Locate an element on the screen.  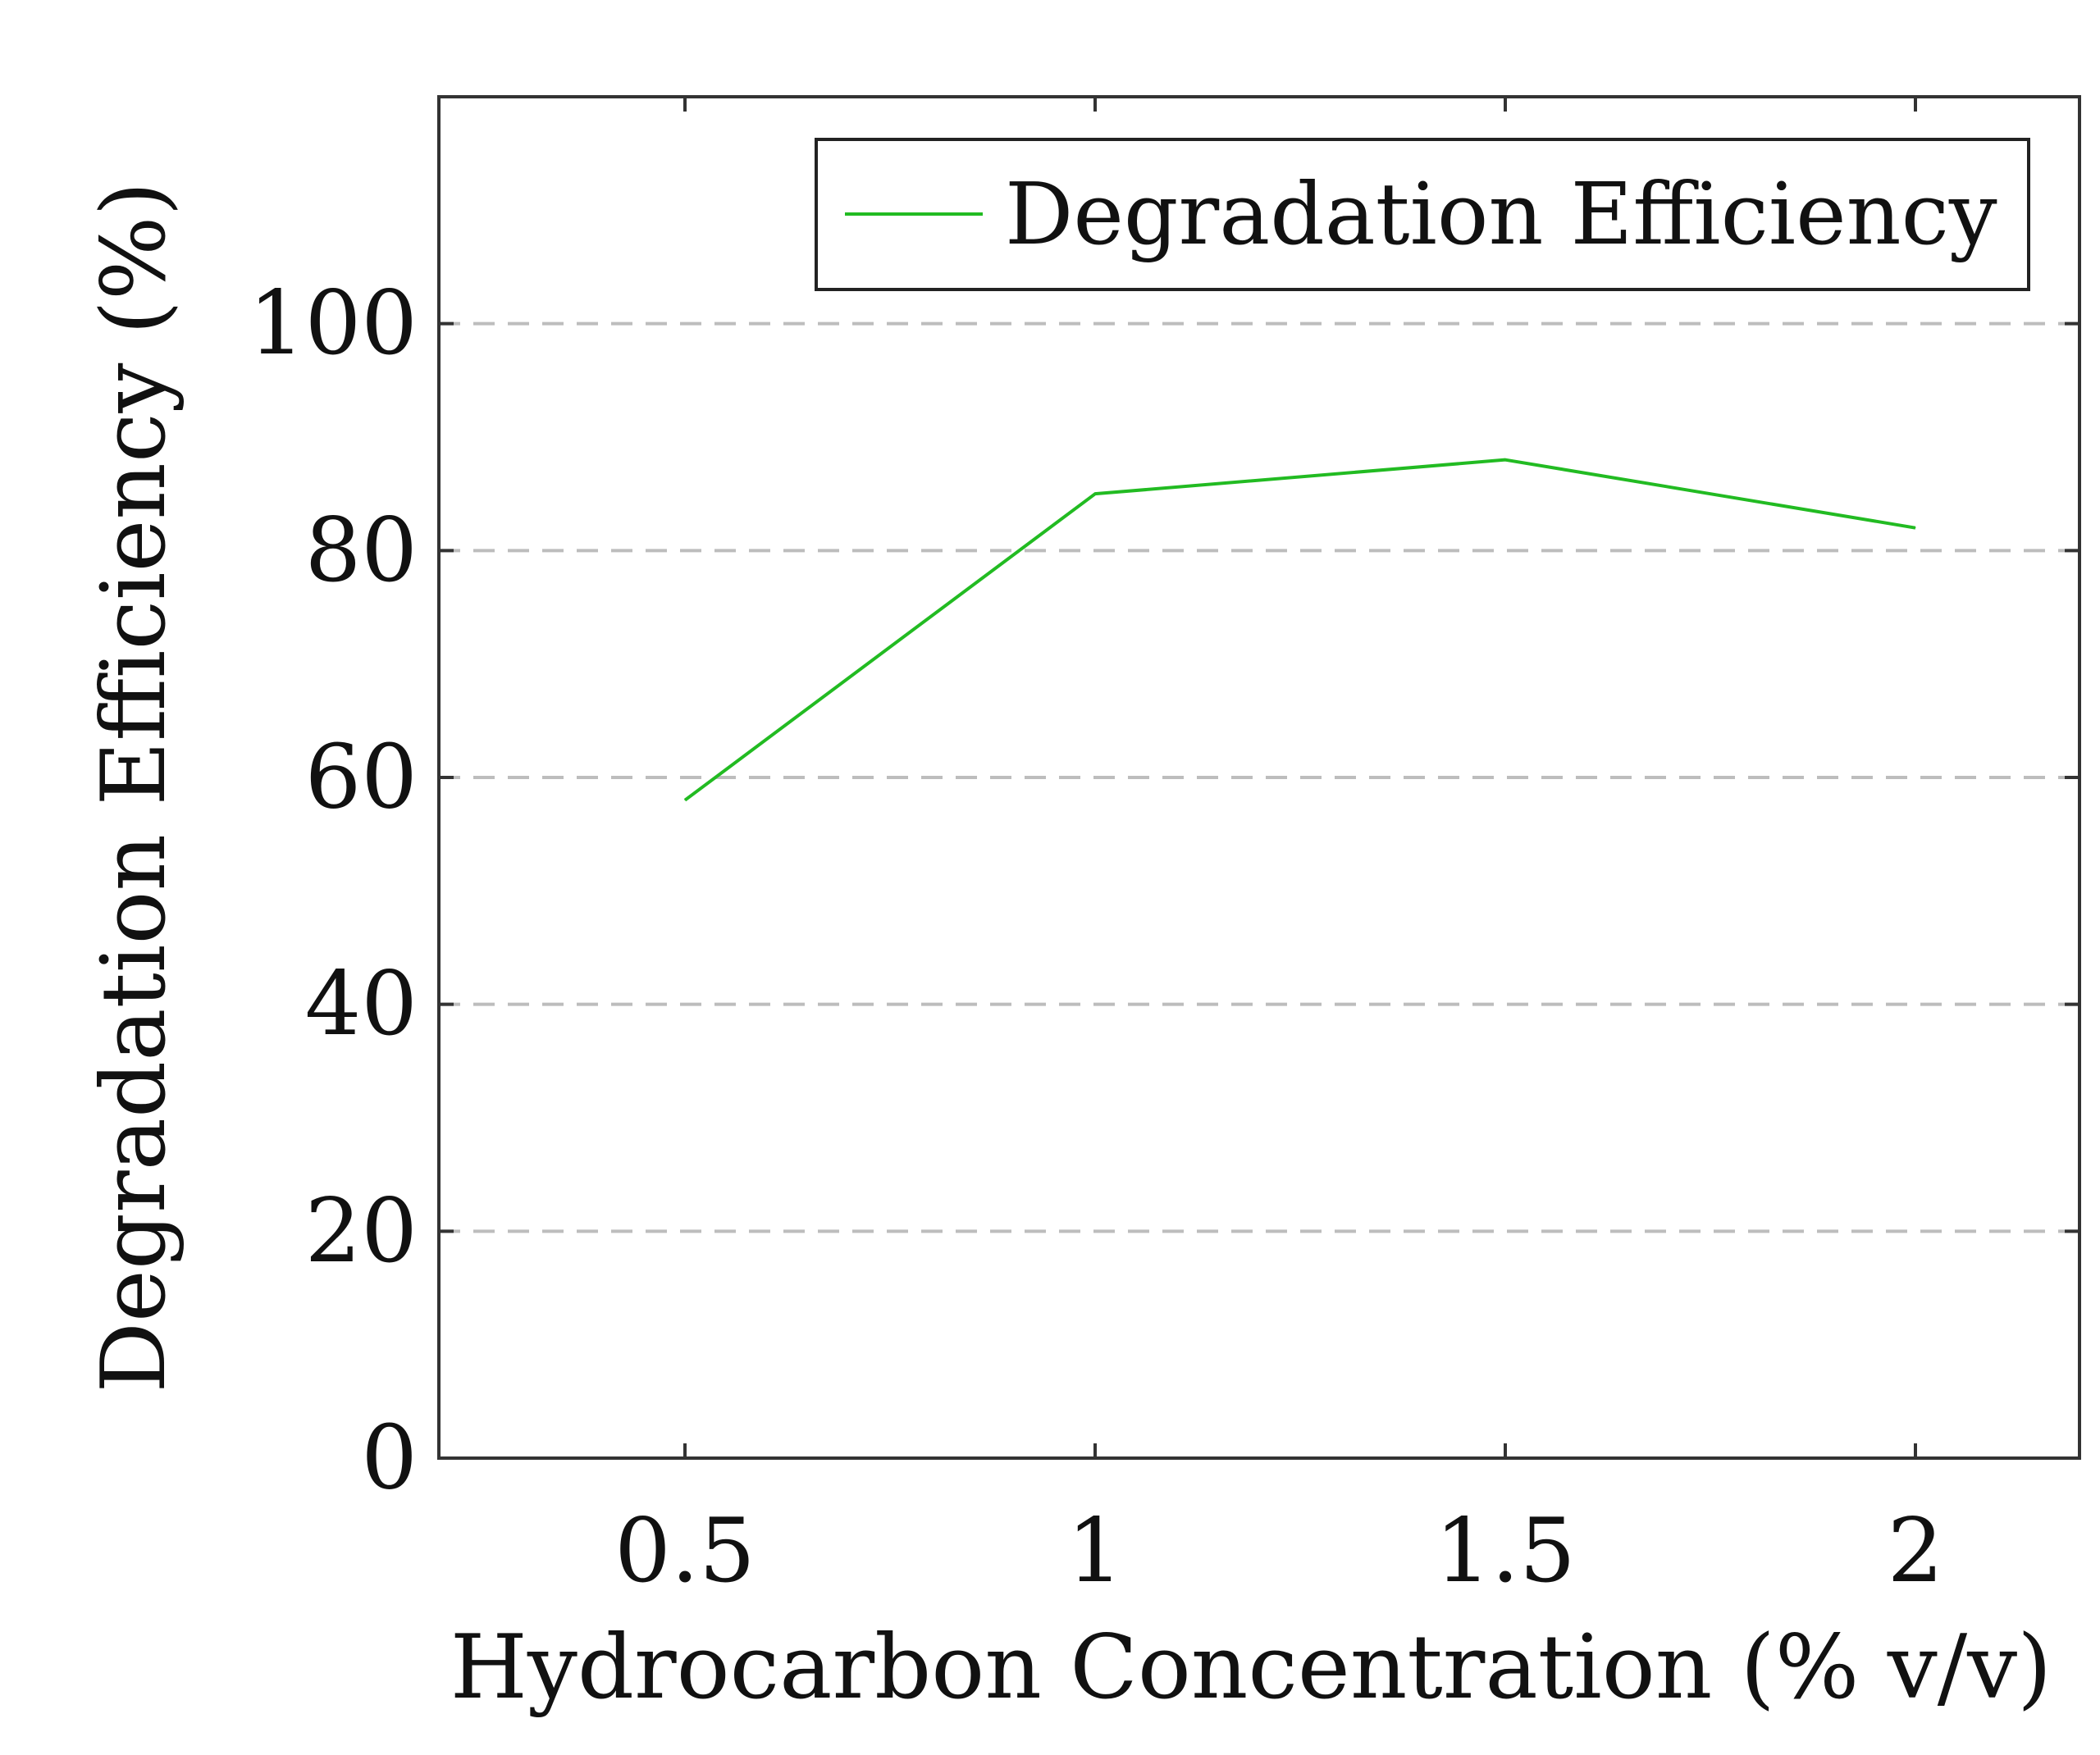
y-tick-label: 60 is located at coordinates (361, 778).